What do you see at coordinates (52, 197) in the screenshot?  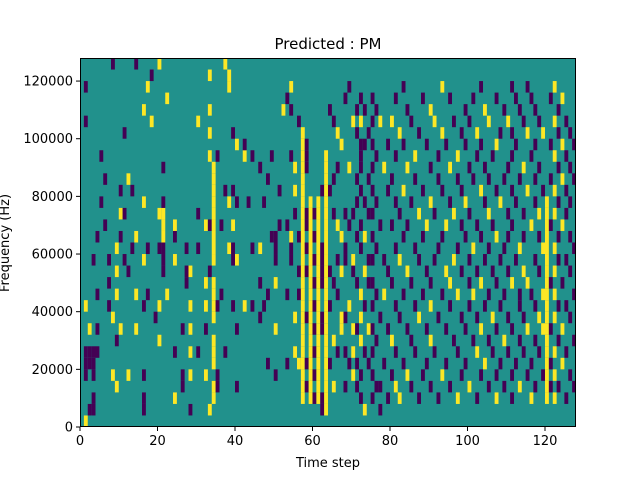 I see `y-tick-label: 80000` at bounding box center [52, 197].